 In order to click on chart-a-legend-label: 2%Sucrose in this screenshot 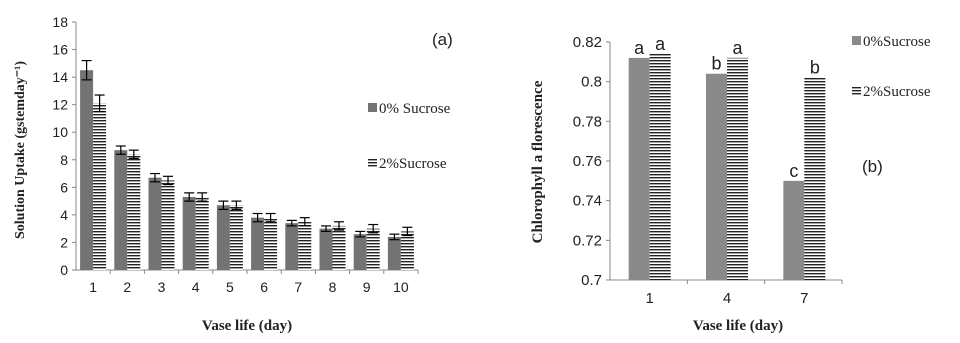, I will do `click(413, 164)`.